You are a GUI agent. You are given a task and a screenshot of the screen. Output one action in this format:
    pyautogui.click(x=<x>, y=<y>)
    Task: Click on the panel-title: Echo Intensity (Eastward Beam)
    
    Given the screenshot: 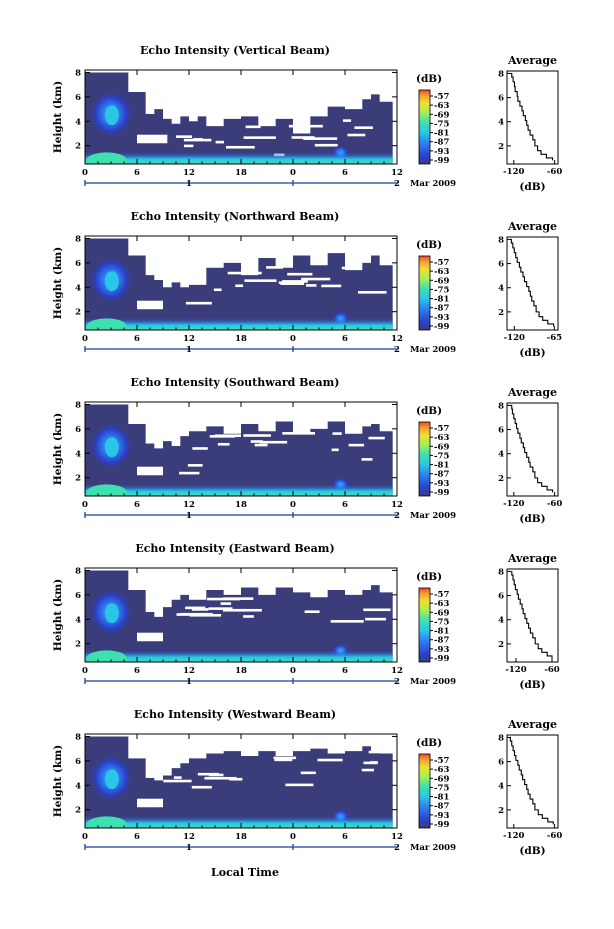 What is the action you would take?
    pyautogui.click(x=234, y=548)
    